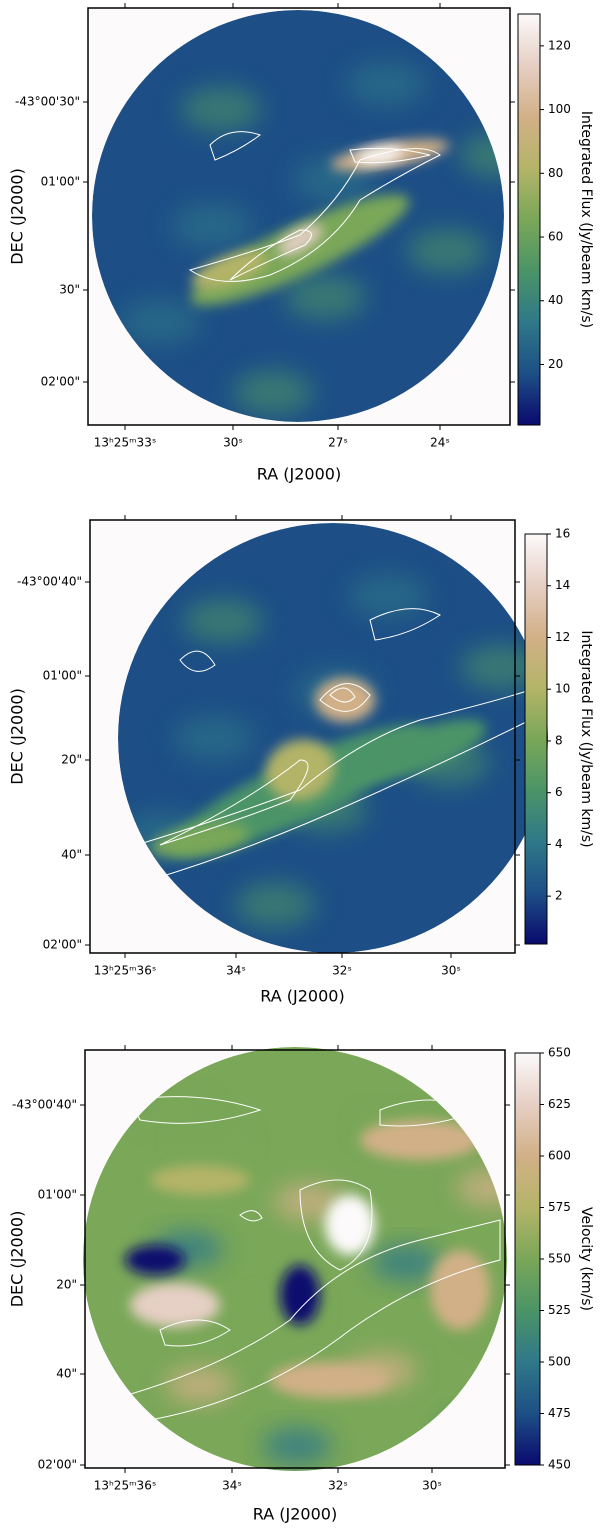 This screenshot has height=1535, width=600. I want to click on colorbar-tick-label: 14, so click(562, 585).